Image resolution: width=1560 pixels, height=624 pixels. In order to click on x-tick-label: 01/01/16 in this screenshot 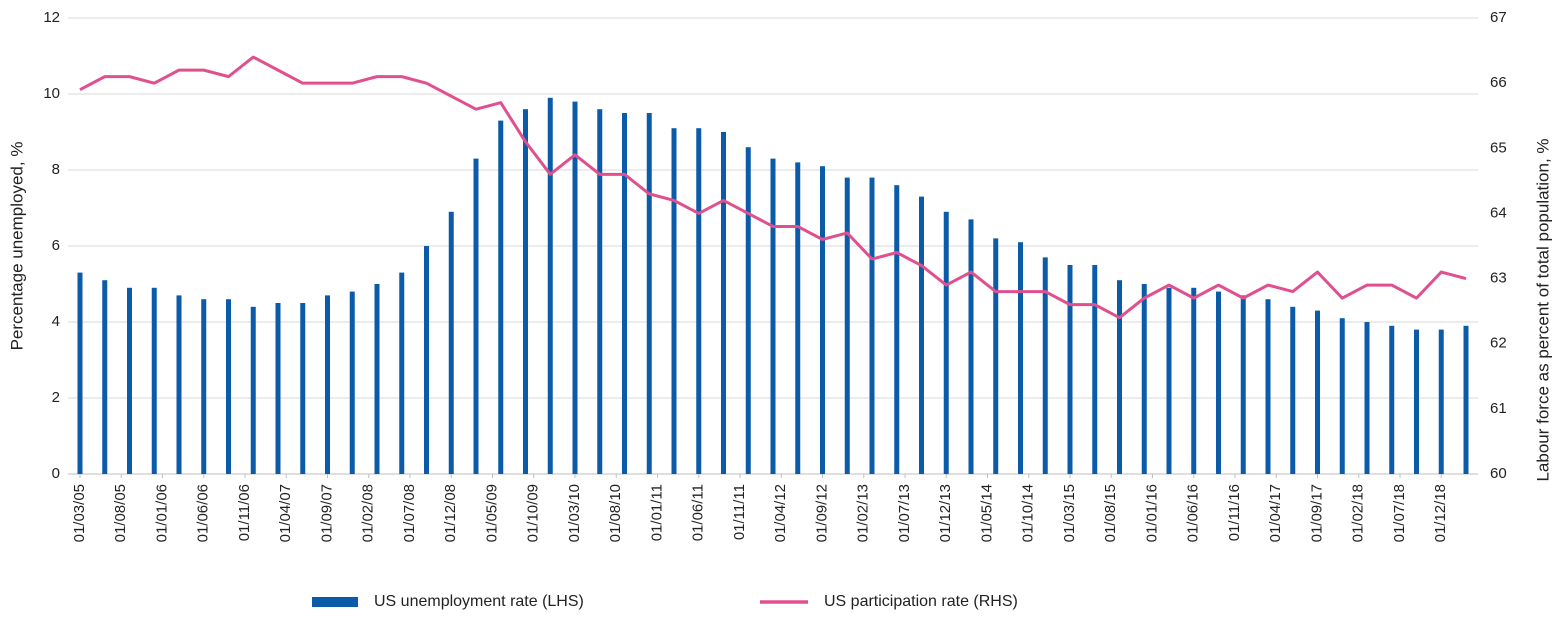, I will do `click(1151, 513)`.